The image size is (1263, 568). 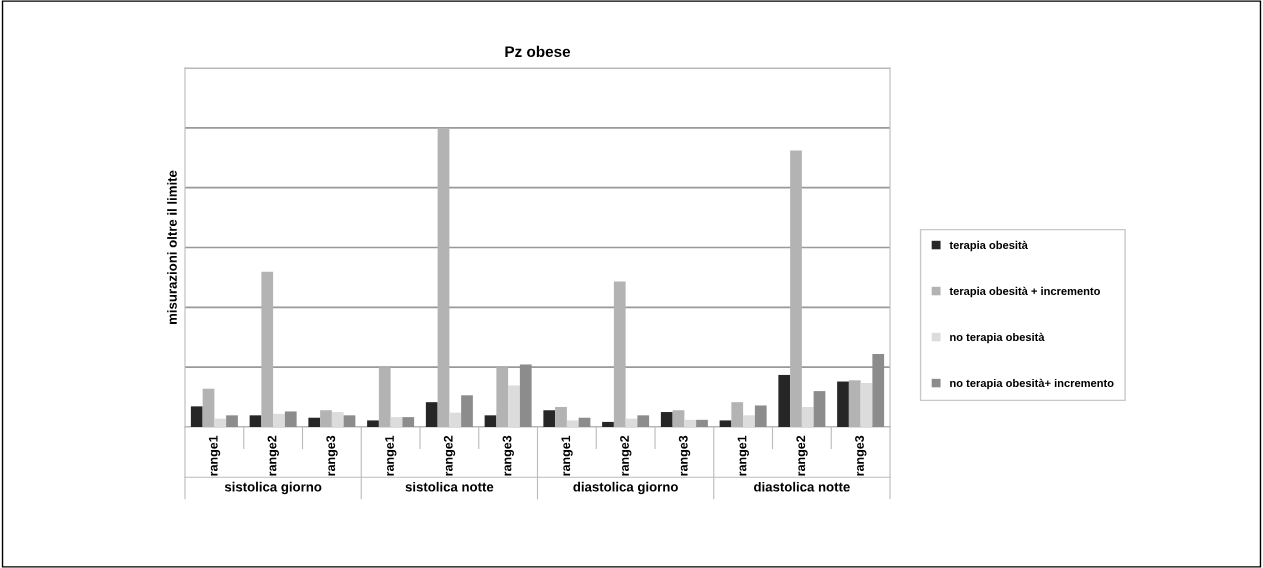 I want to click on legend-label: terapia obesità, so click(x=988, y=246).